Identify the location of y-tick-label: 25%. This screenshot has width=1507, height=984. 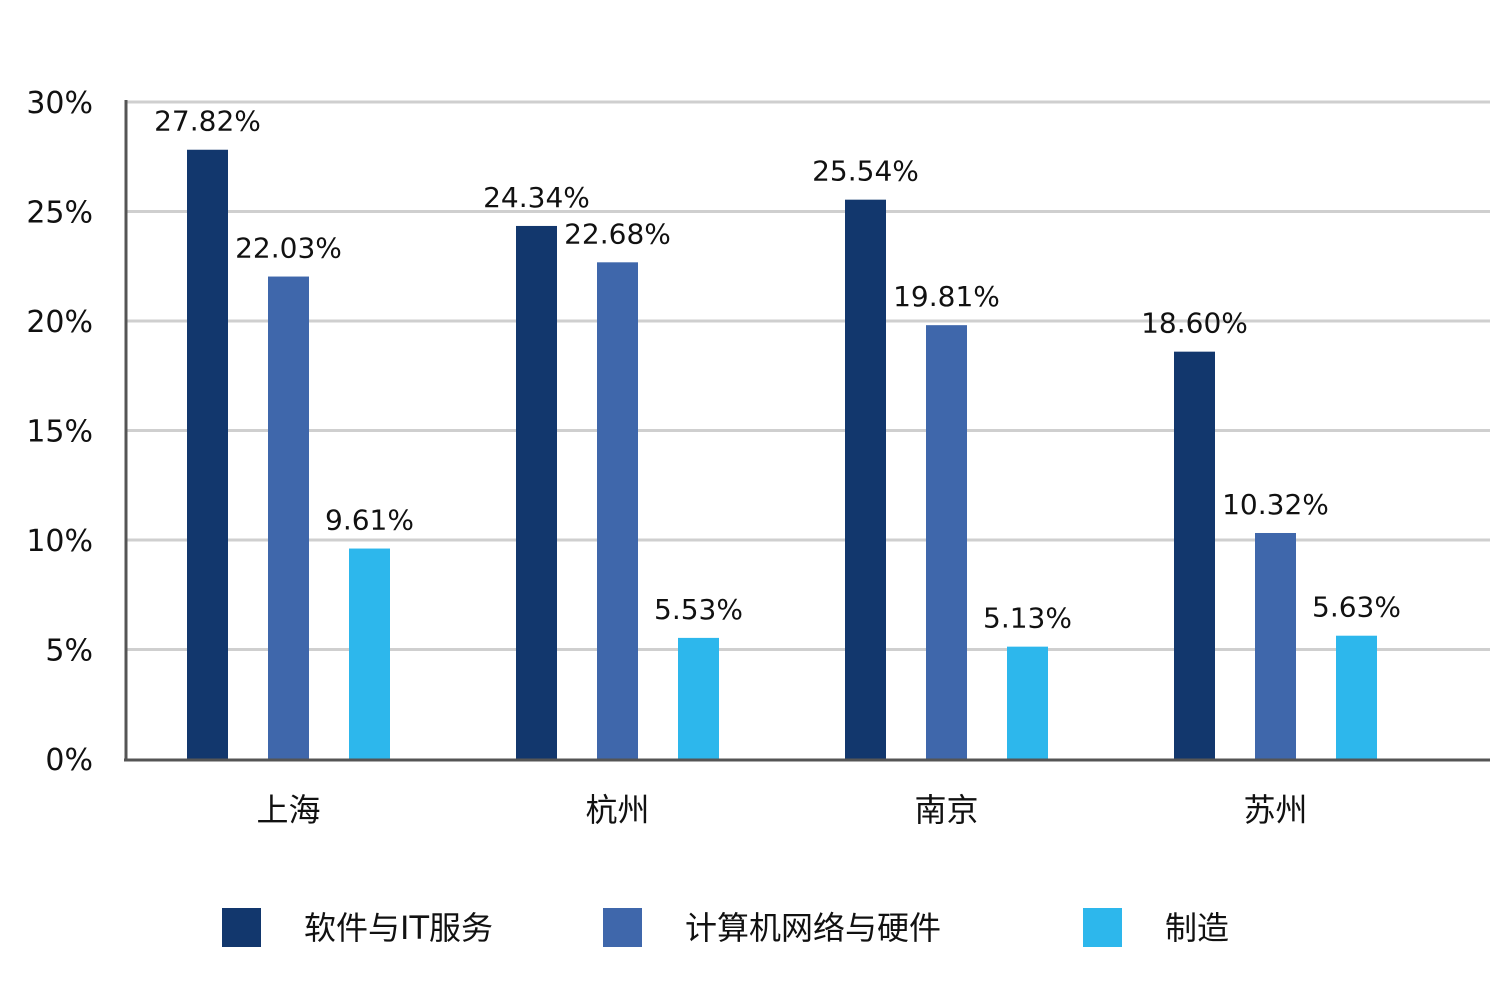
(59, 213).